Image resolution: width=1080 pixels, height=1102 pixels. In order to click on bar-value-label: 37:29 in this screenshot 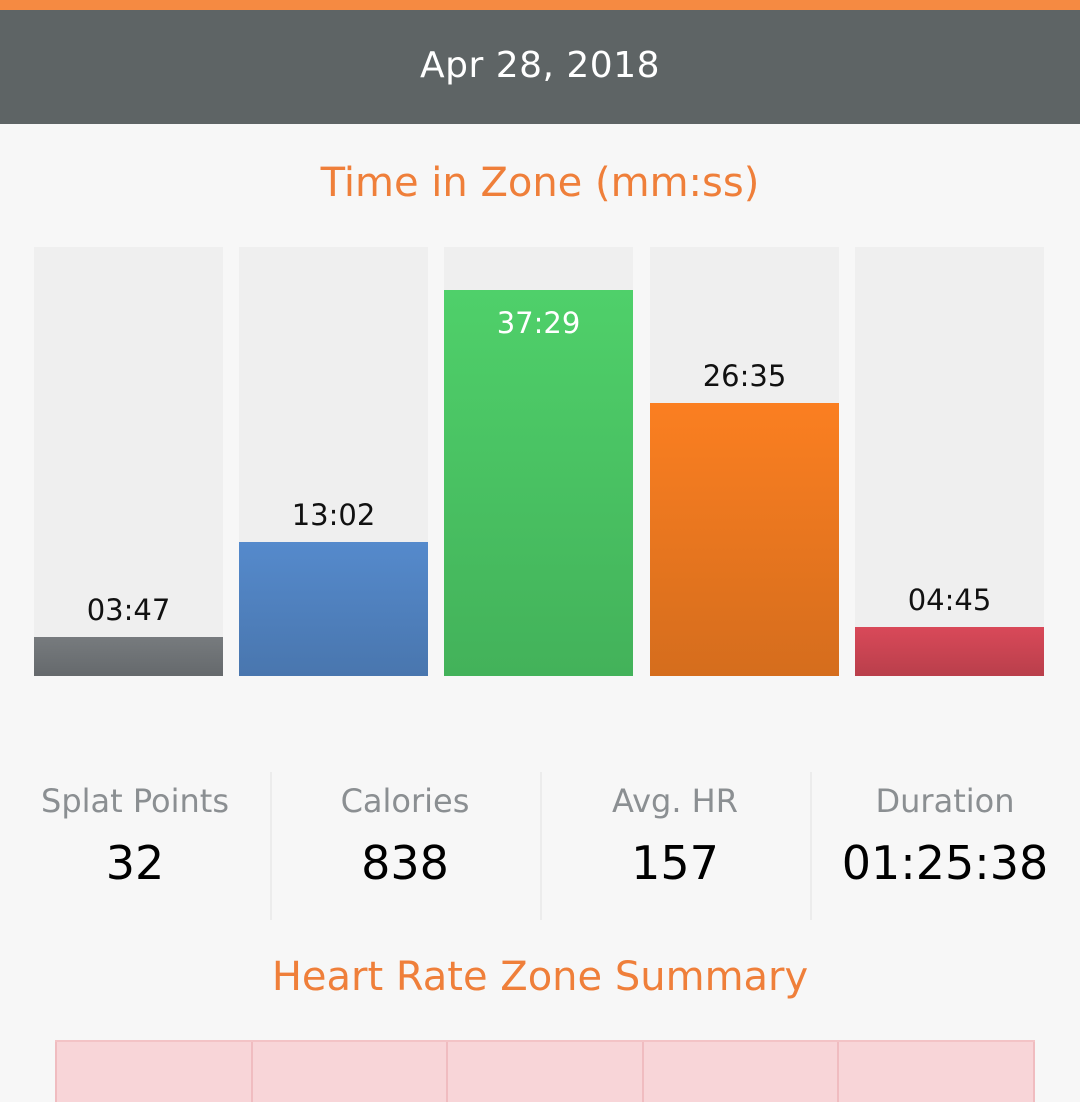, I will do `click(538, 323)`.